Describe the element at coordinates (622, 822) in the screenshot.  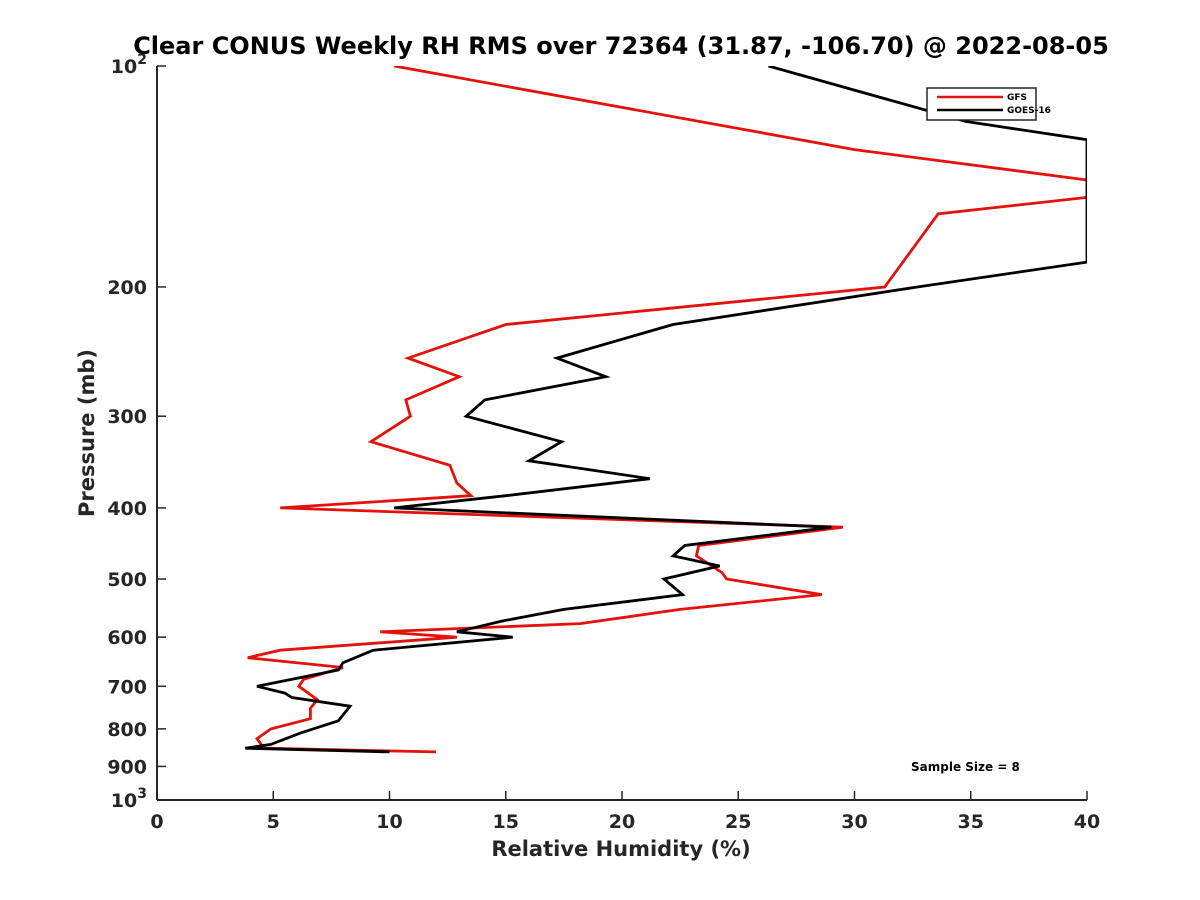
I see `x-tick-label: 20` at that location.